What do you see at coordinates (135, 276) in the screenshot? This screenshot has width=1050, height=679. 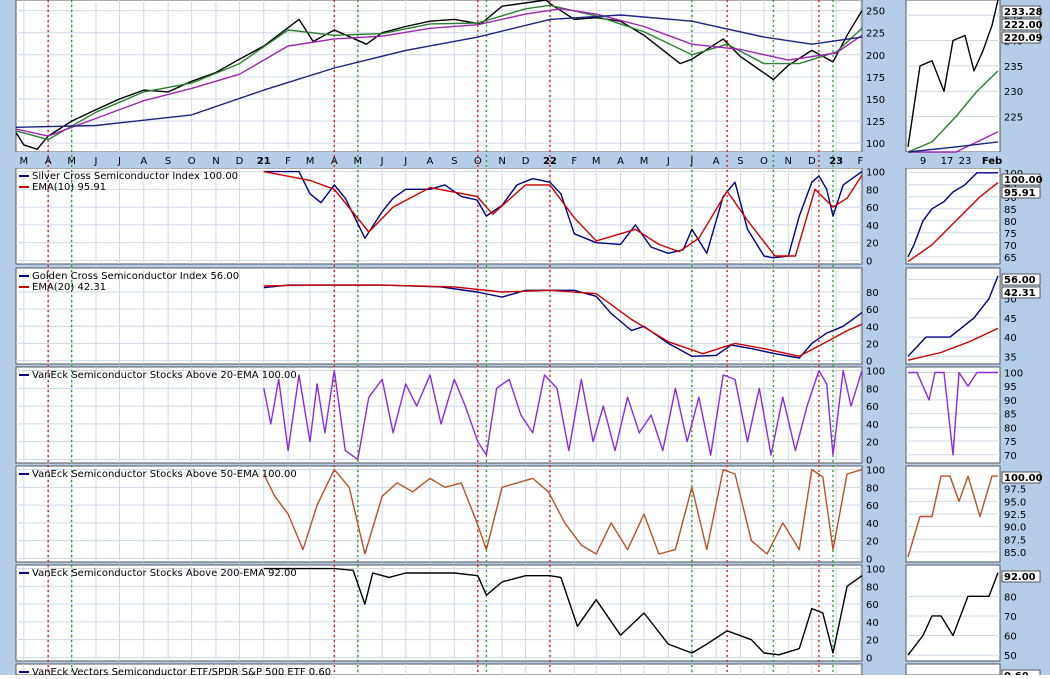 I see `legend-label: Golden Cross Semiconductor Index 56.00` at bounding box center [135, 276].